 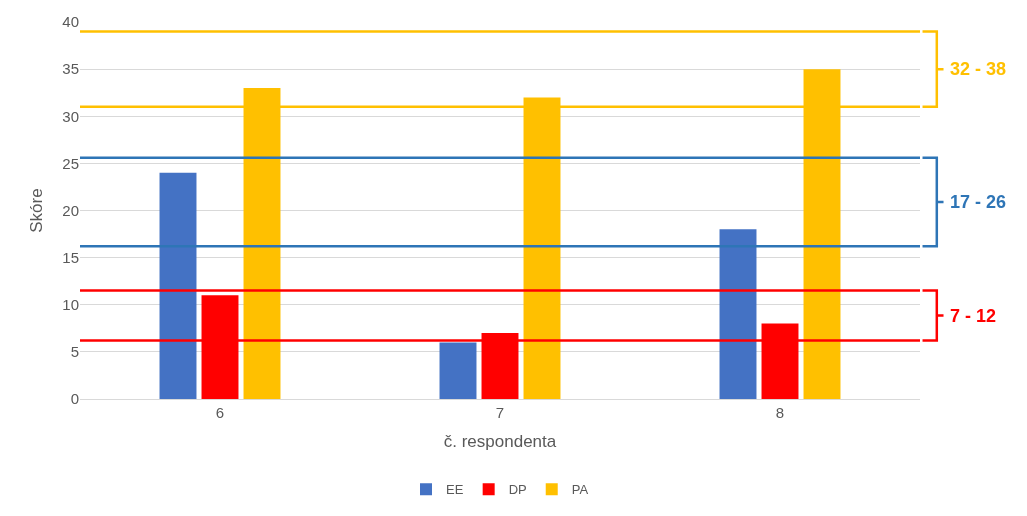 I want to click on y-tick-label: 5, so click(x=74, y=352).